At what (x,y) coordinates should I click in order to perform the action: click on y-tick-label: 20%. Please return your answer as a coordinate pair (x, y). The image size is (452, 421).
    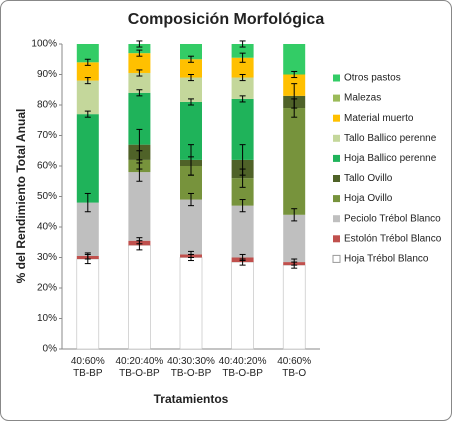
    Looking at the image, I should click on (47, 288).